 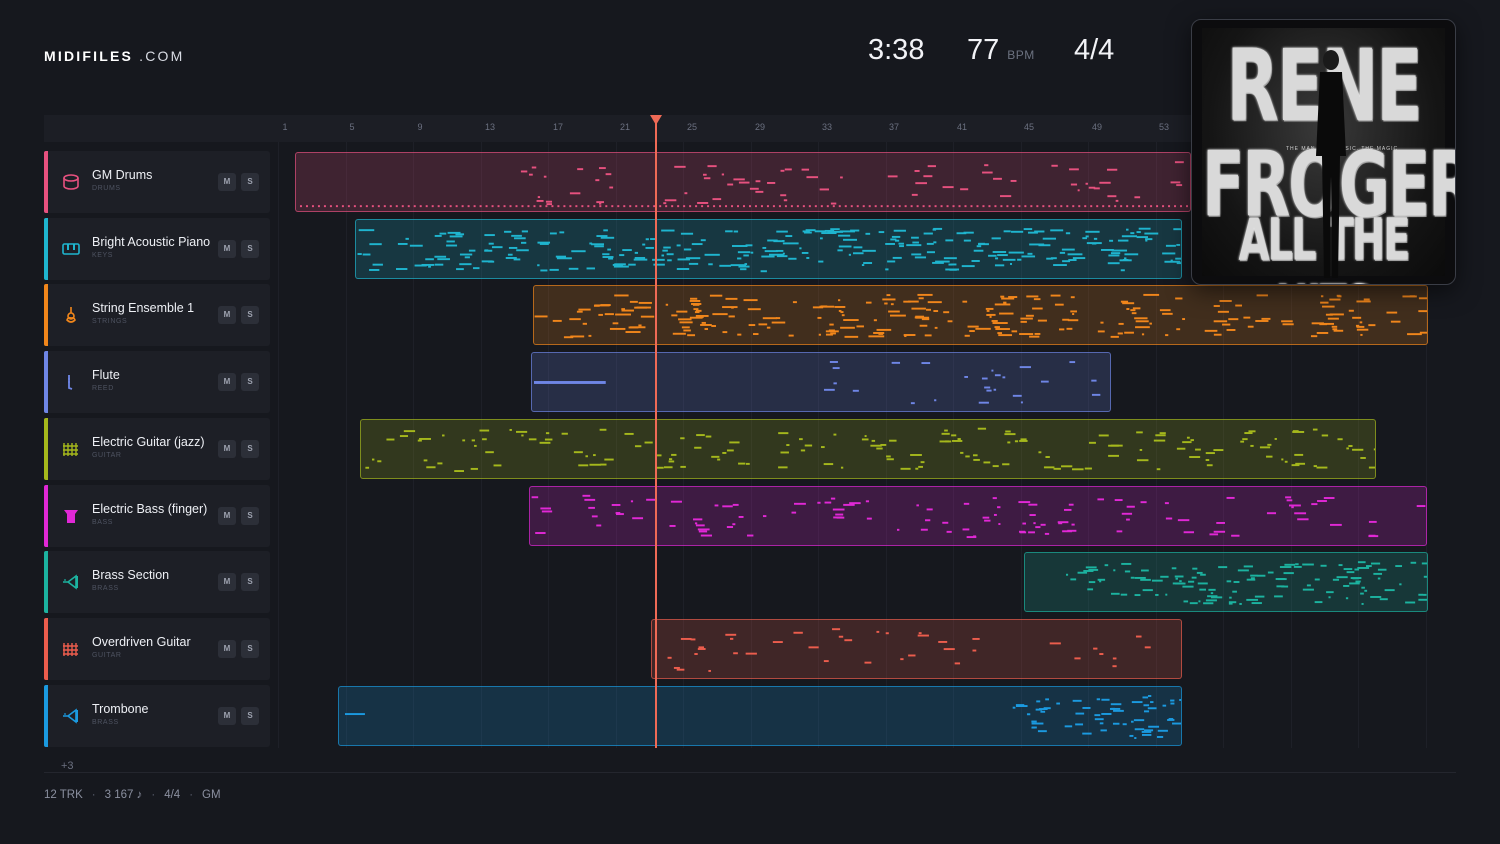 I want to click on track-header: Electric Guitar (jazz) GUITAR M S, so click(x=157, y=449).